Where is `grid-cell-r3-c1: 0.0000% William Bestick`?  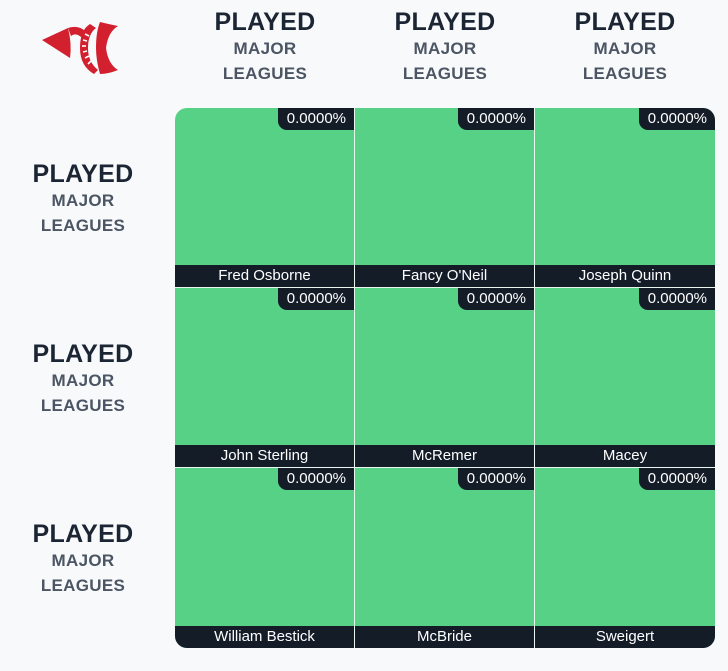 grid-cell-r3-c1: 0.0000% William Bestick is located at coordinates (265, 558).